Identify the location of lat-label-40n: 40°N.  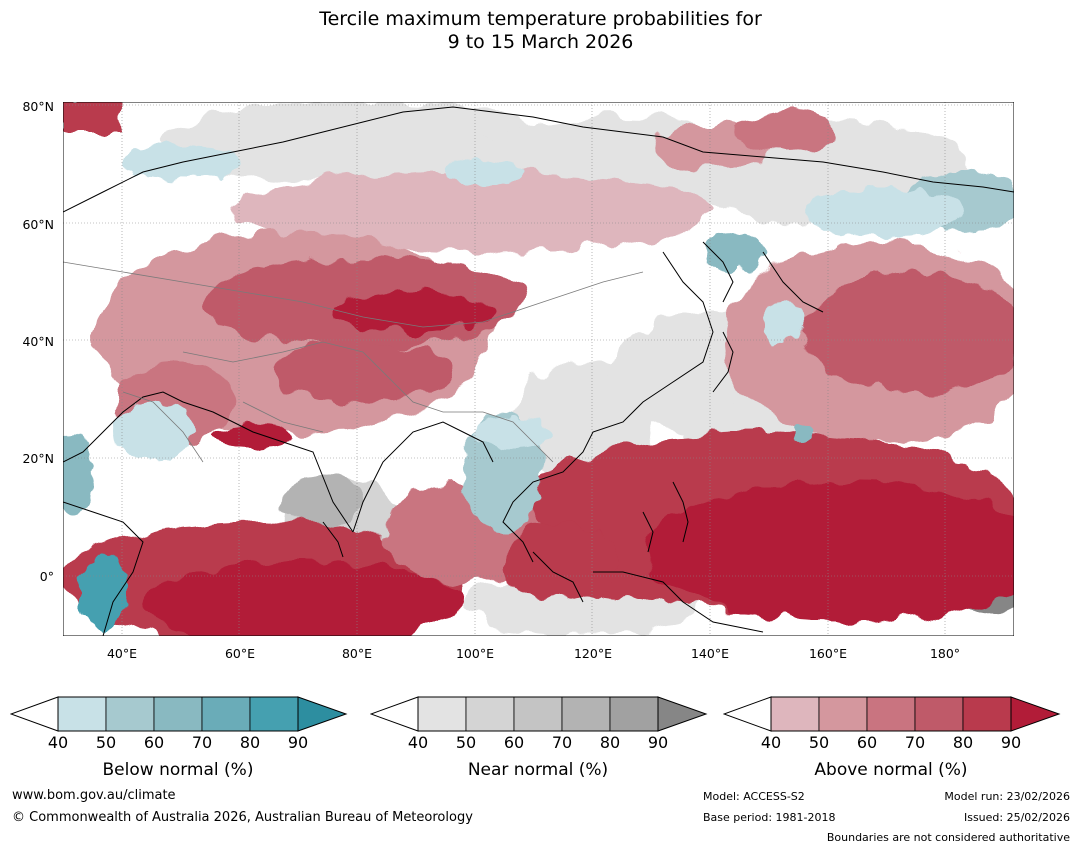
(38, 341).